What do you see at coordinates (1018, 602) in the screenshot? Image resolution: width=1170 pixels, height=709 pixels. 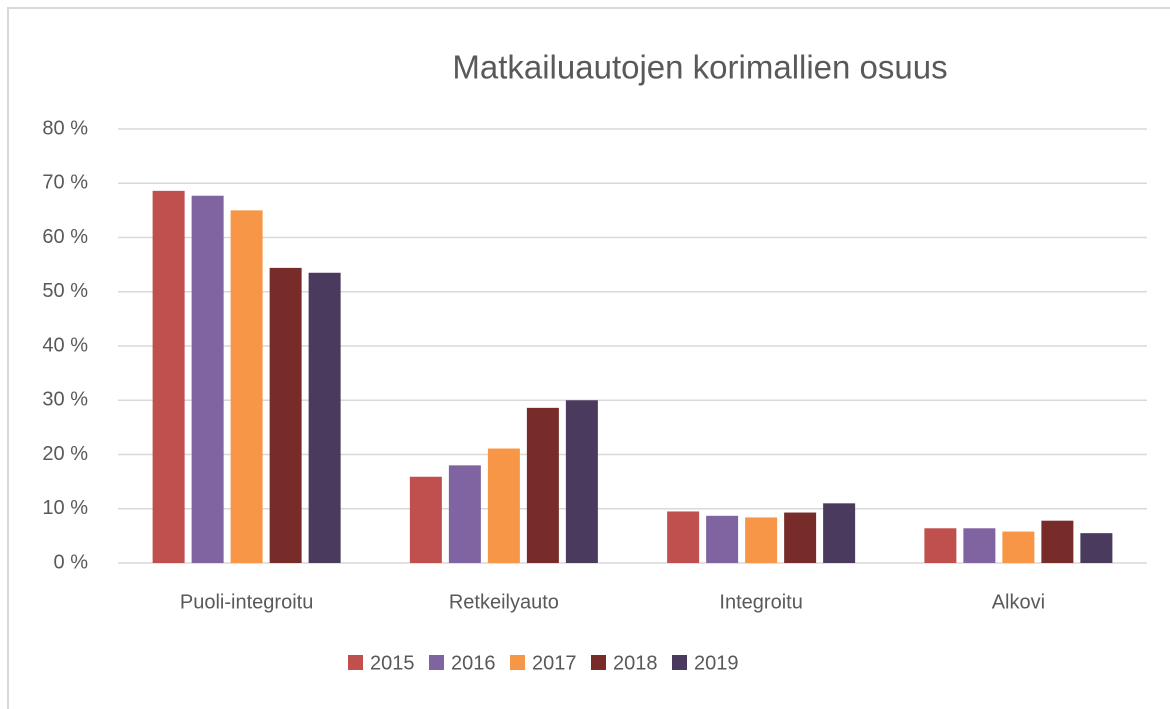 I see `x-tick-label: Alkovi` at bounding box center [1018, 602].